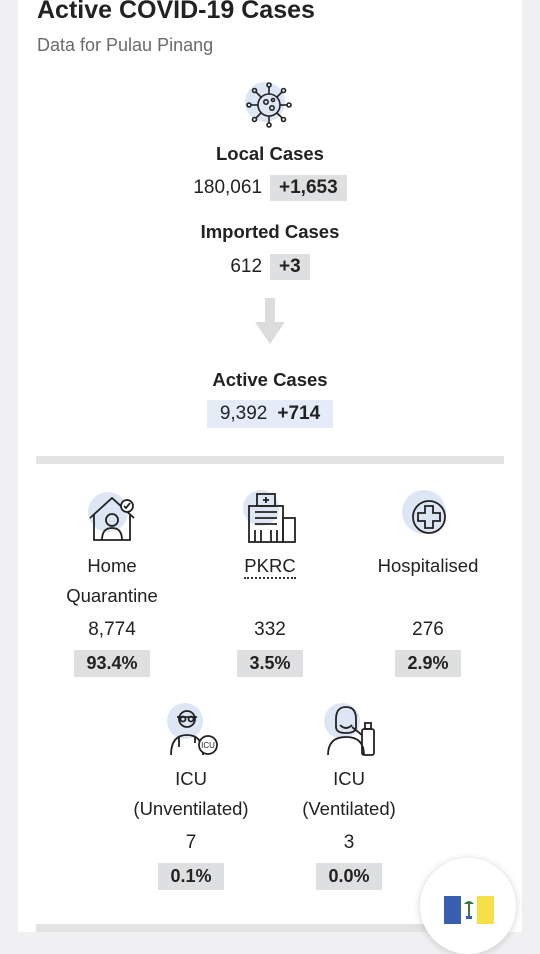 The image size is (540, 954). I want to click on imported-cases-row: 612 +3, so click(270, 267).